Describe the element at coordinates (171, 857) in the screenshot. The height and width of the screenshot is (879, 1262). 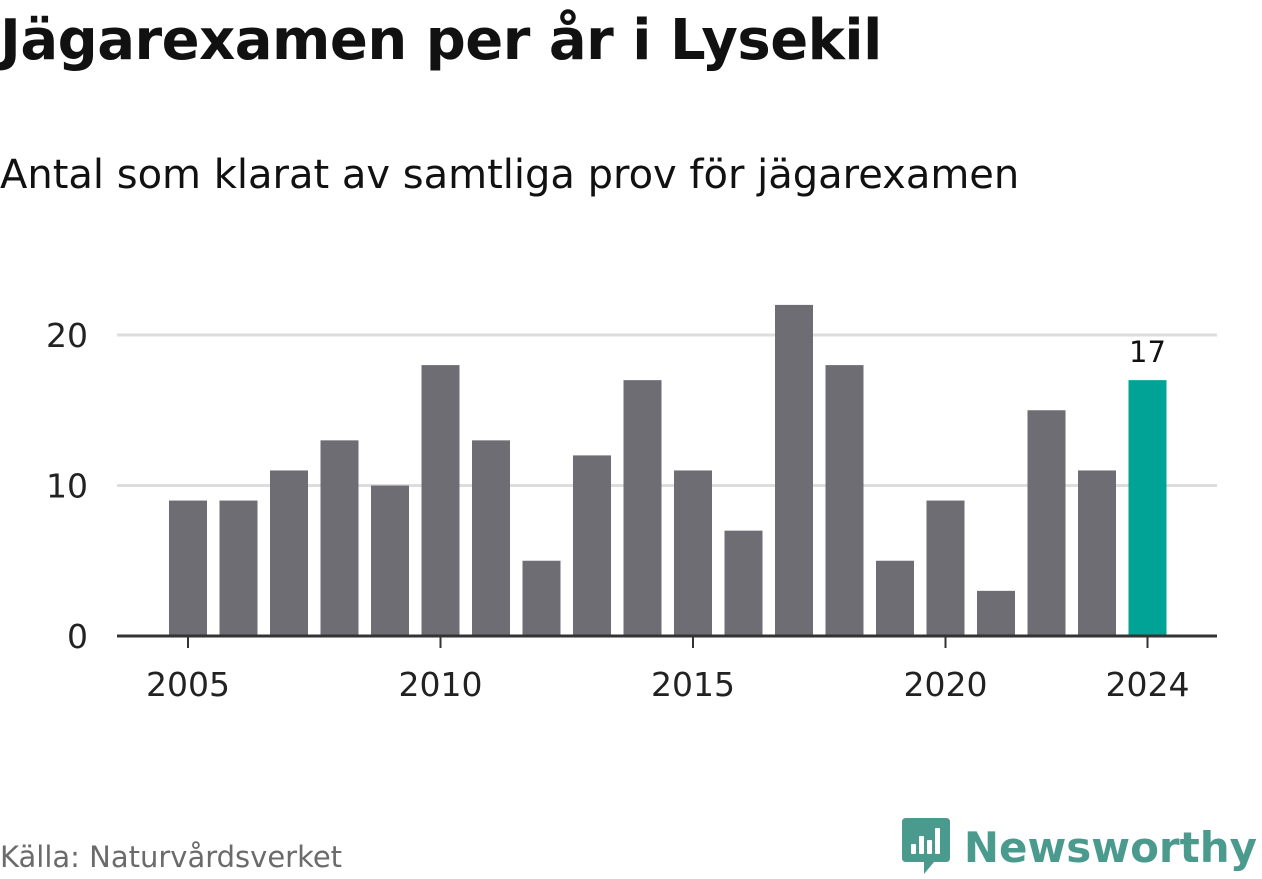
I see `source-note: Källa: Naturvårdsverket` at that location.